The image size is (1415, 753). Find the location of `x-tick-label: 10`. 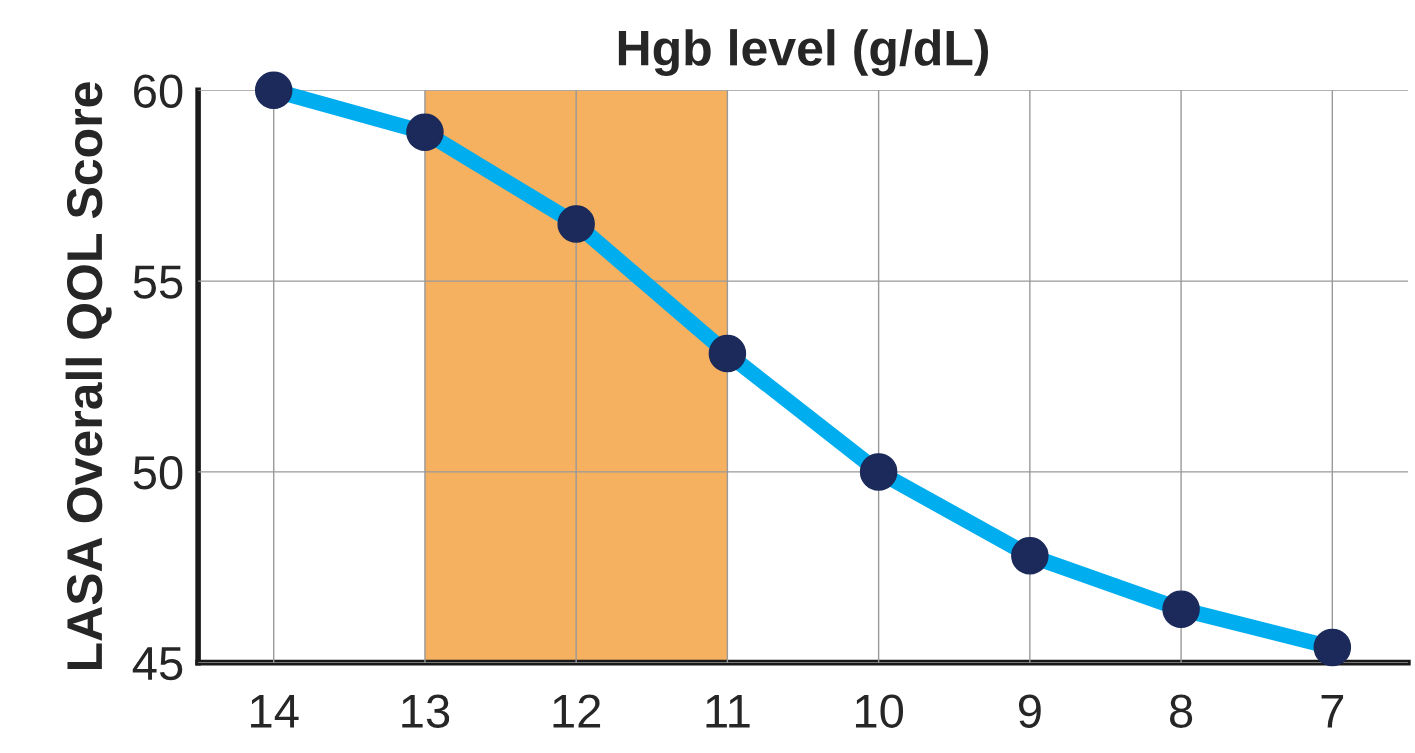

x-tick-label: 10 is located at coordinates (879, 711).